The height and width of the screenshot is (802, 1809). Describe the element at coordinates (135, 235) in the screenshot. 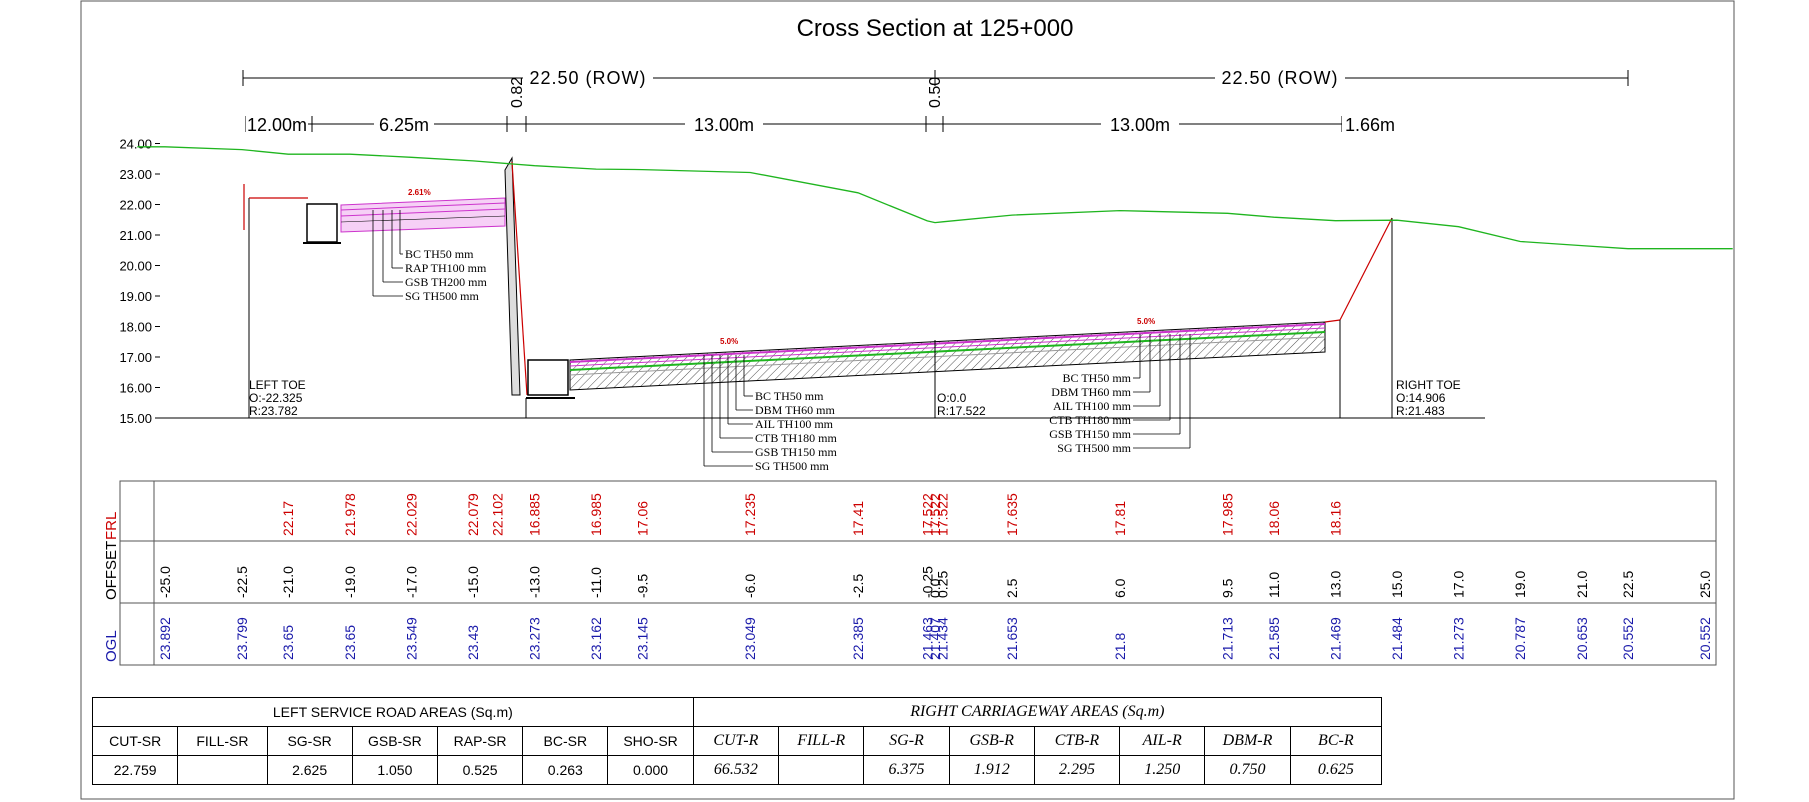

I see `y-tick-label: 21.00` at that location.